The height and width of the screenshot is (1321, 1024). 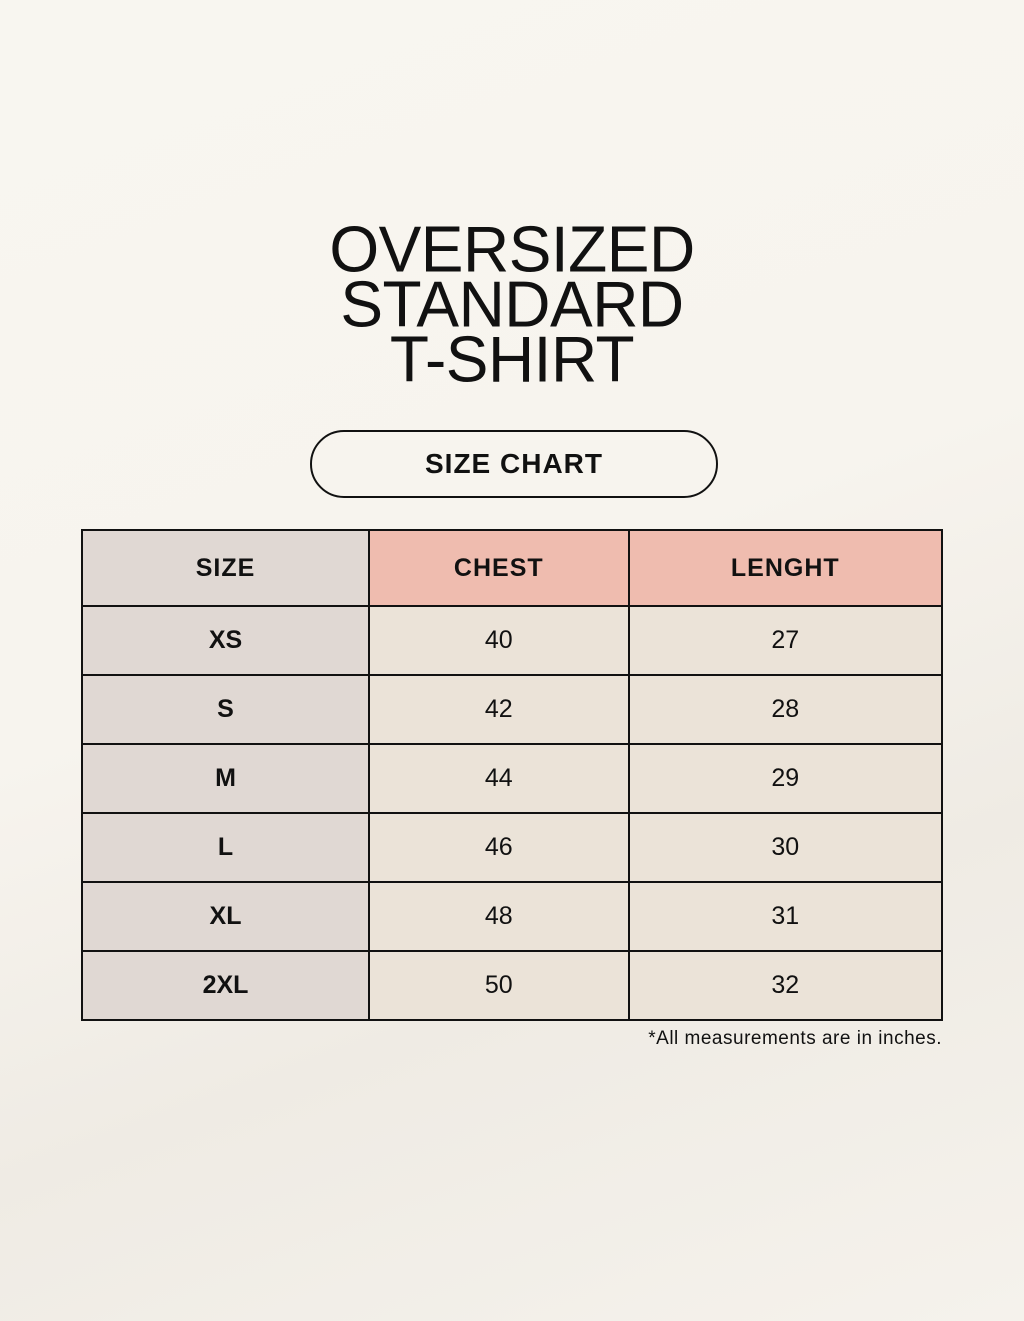 What do you see at coordinates (225, 985) in the screenshot?
I see `size-cell: 2XL` at bounding box center [225, 985].